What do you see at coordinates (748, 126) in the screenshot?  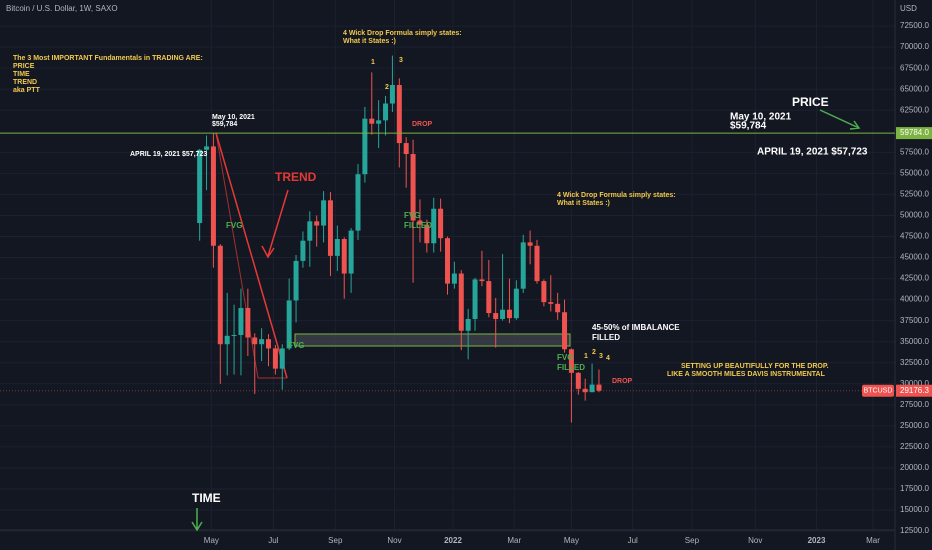 I see `note: $59,784` at bounding box center [748, 126].